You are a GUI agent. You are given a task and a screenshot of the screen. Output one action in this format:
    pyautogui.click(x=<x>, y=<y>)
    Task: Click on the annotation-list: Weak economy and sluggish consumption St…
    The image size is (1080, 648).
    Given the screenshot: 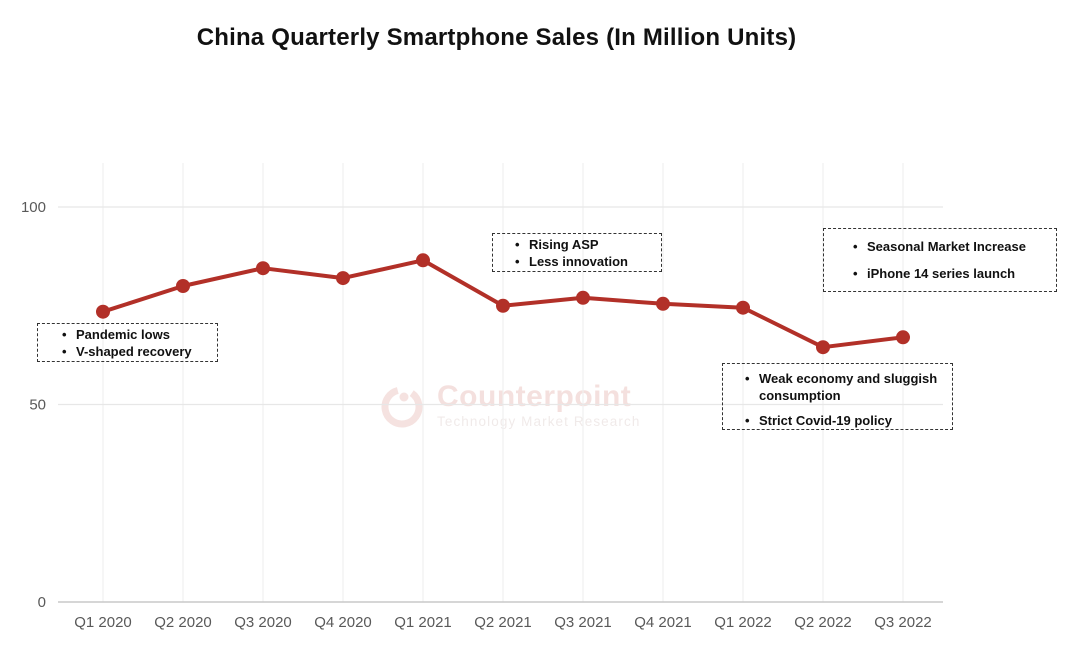 What is the action you would take?
    pyautogui.click(x=843, y=399)
    